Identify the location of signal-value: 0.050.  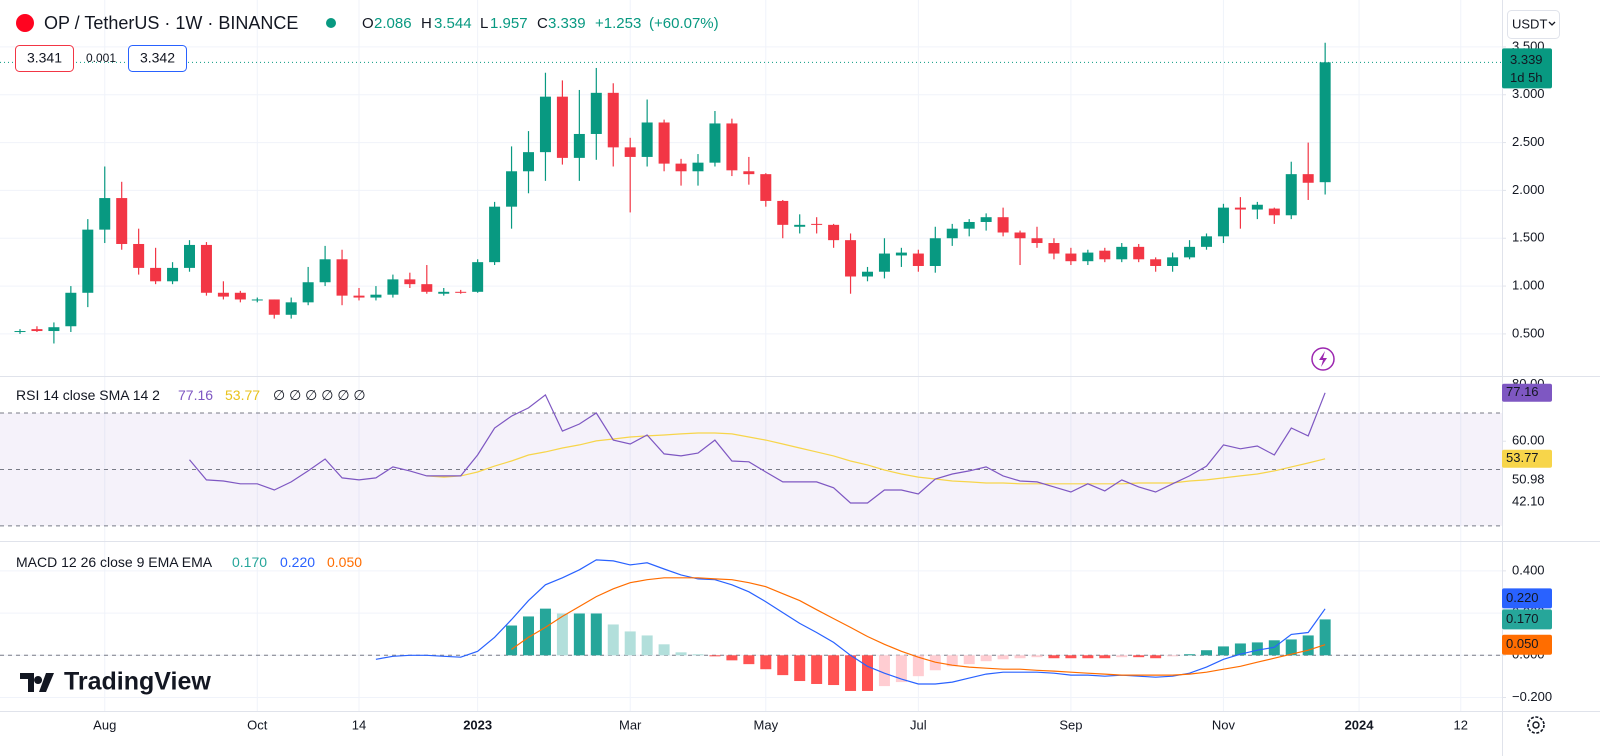
(344, 562).